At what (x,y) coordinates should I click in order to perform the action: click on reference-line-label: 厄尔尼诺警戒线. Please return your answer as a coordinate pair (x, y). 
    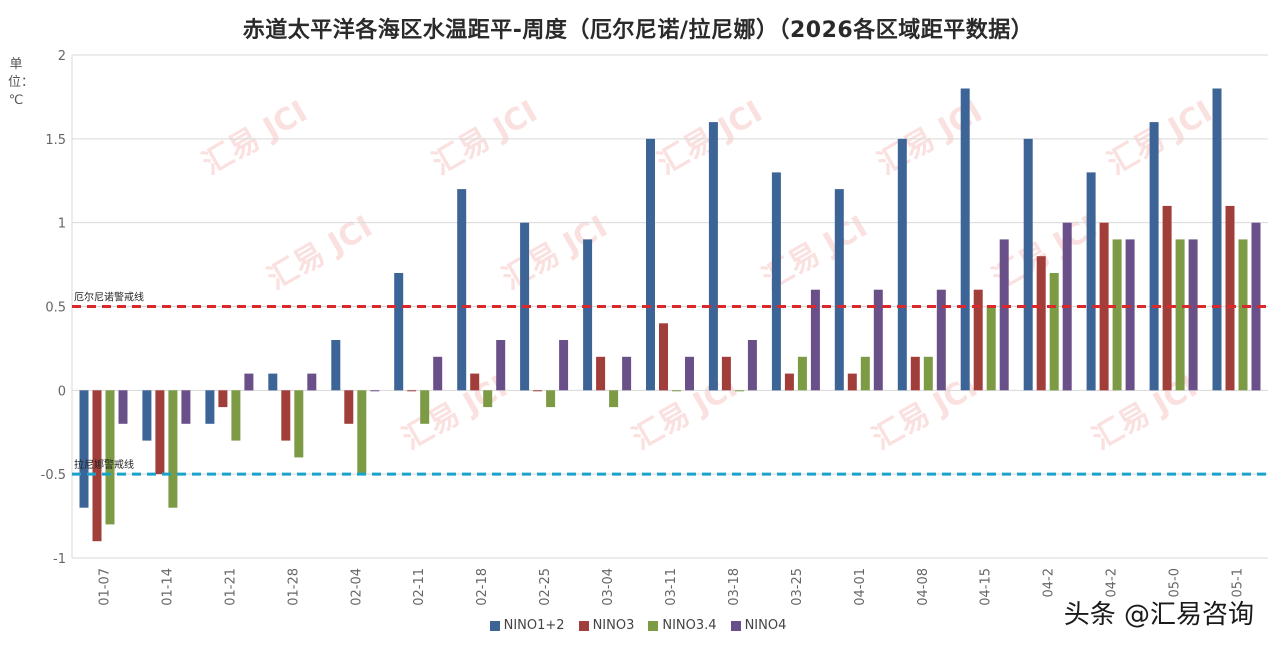
    Looking at the image, I should click on (109, 297).